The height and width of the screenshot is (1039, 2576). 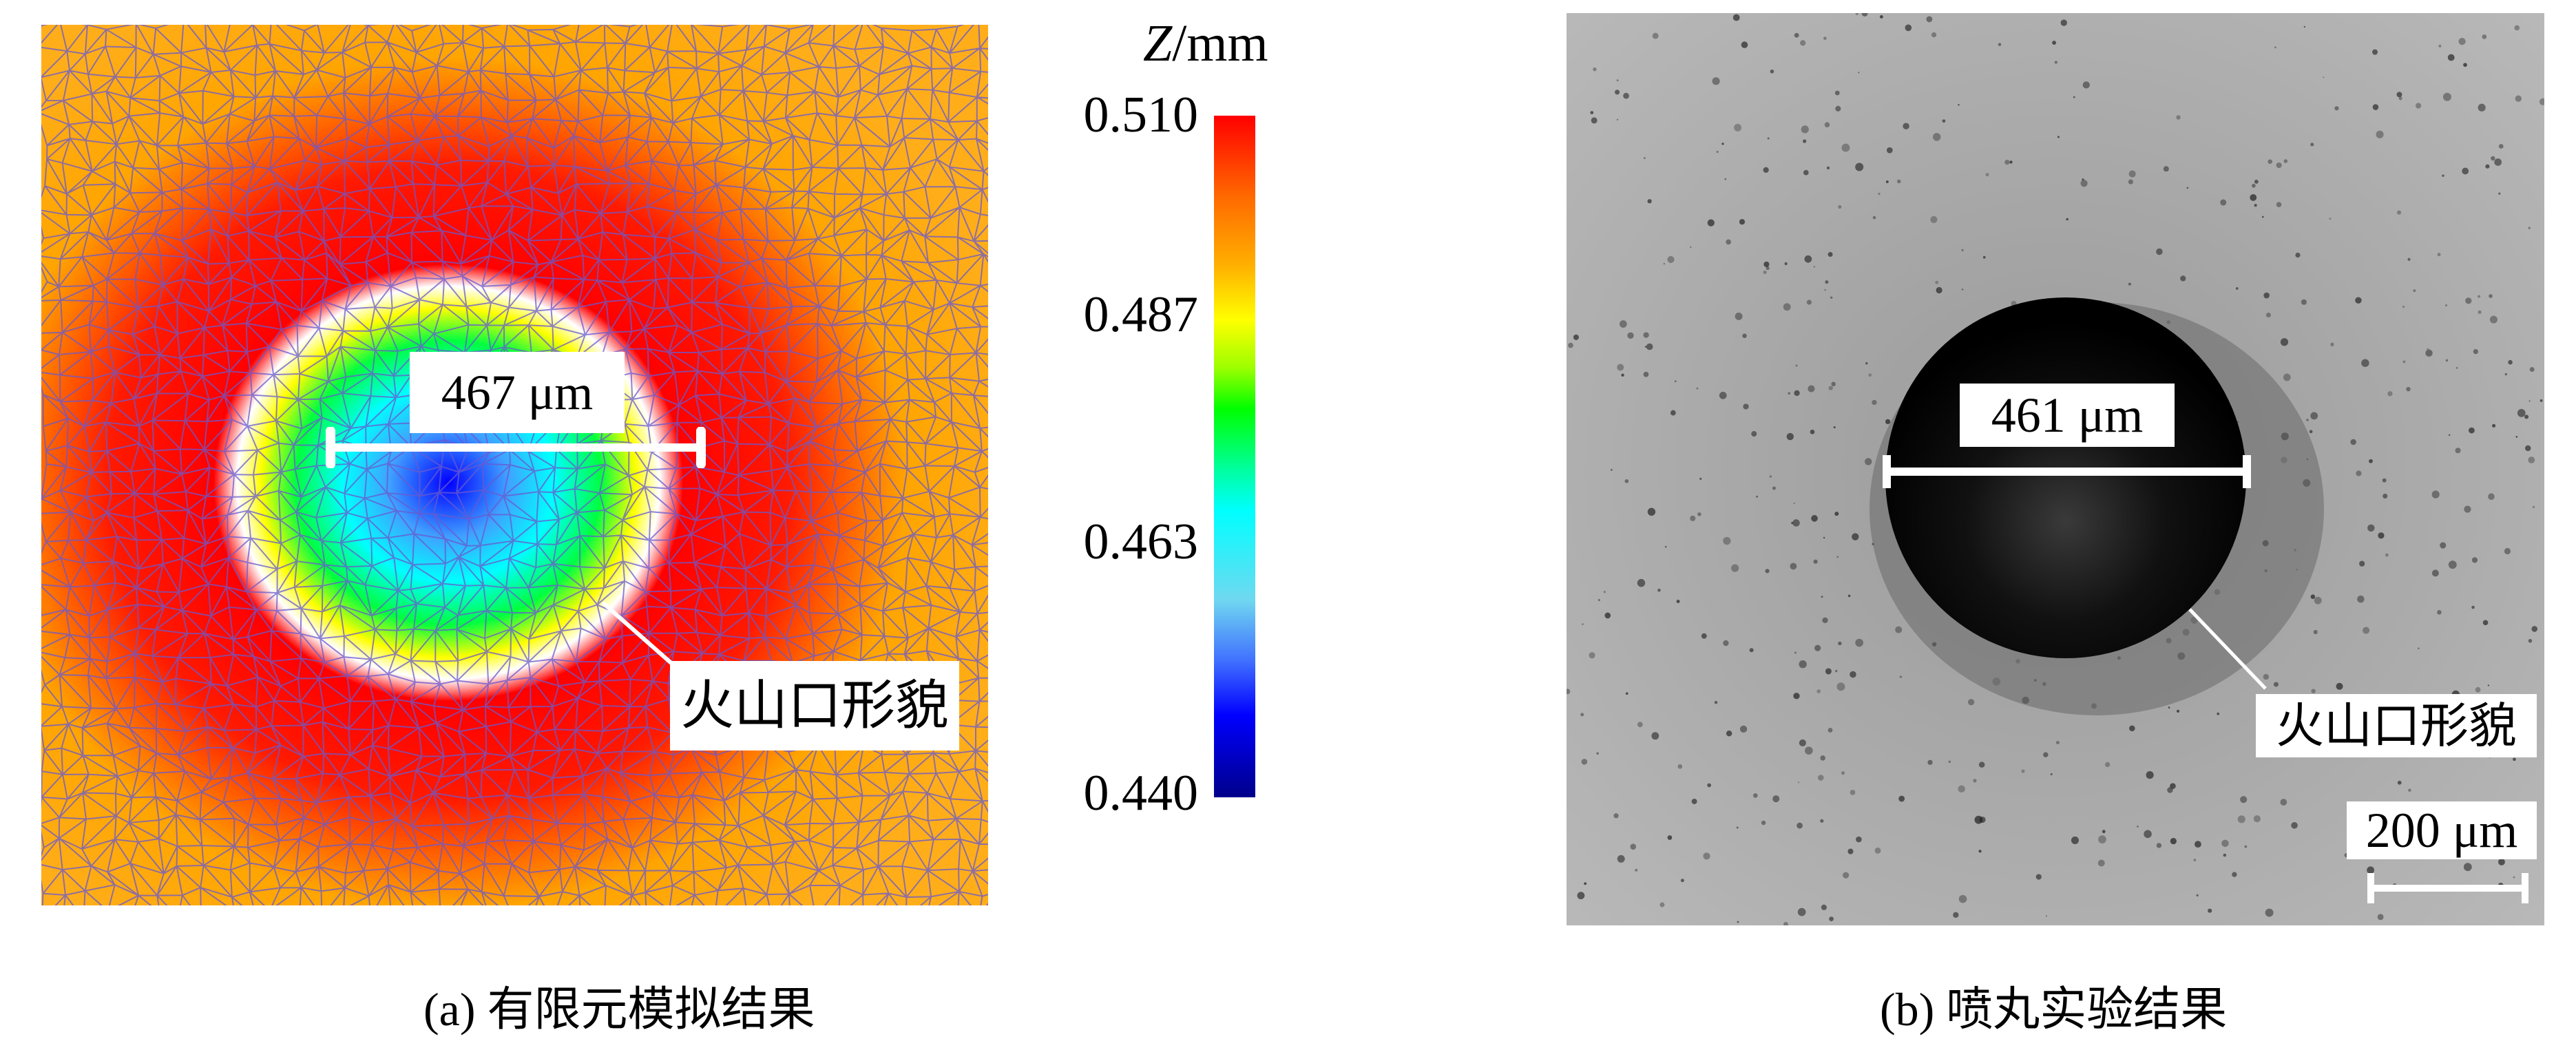 What do you see at coordinates (2447, 888) in the screenshot?
I see `scale-bar` at bounding box center [2447, 888].